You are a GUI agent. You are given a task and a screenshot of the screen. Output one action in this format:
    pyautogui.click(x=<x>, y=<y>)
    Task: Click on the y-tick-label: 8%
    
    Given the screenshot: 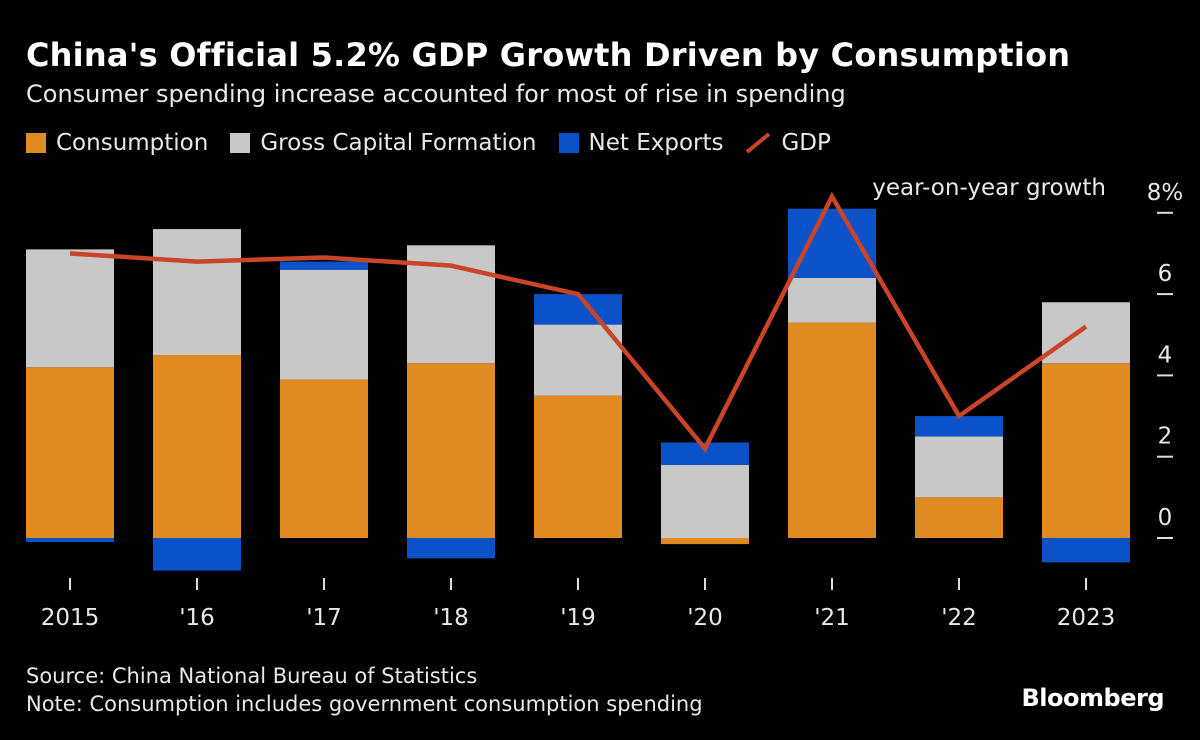 What is the action you would take?
    pyautogui.click(x=1165, y=193)
    